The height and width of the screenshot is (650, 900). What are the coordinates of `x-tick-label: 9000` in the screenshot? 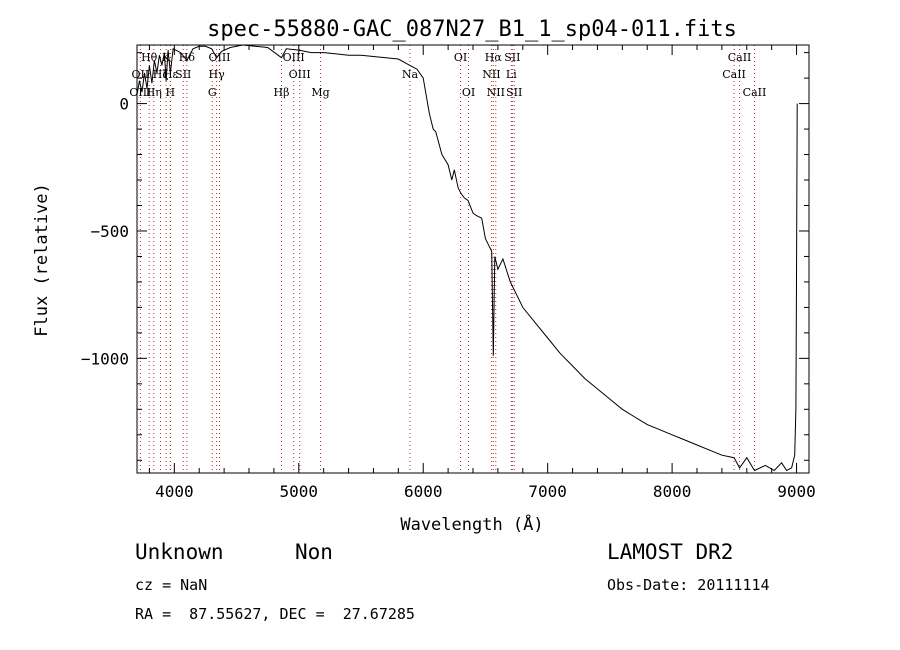 It's located at (796, 491).